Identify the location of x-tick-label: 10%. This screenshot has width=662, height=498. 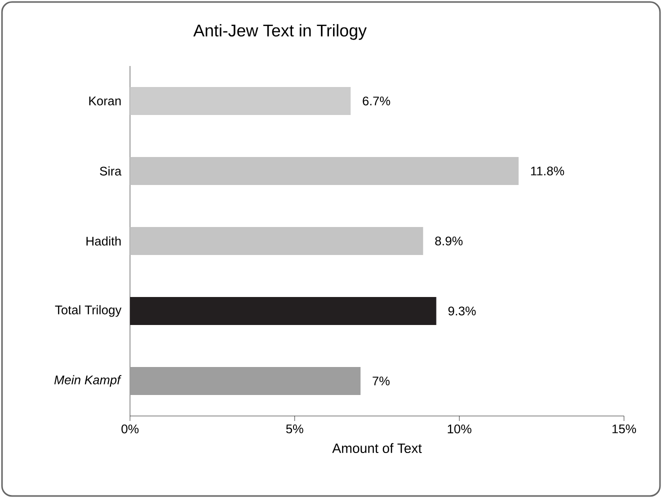
(460, 429).